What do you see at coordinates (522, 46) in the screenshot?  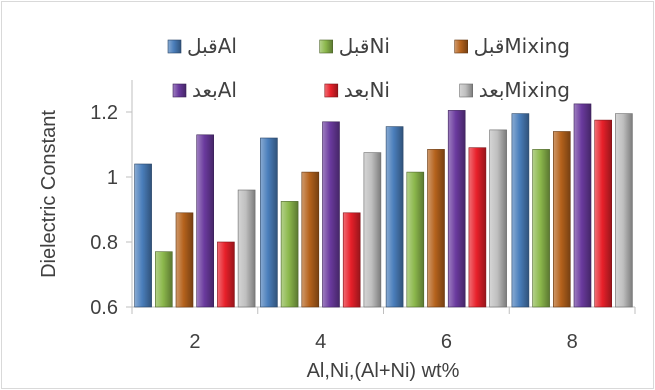 I see `legend-label: قبلMixing` at bounding box center [522, 46].